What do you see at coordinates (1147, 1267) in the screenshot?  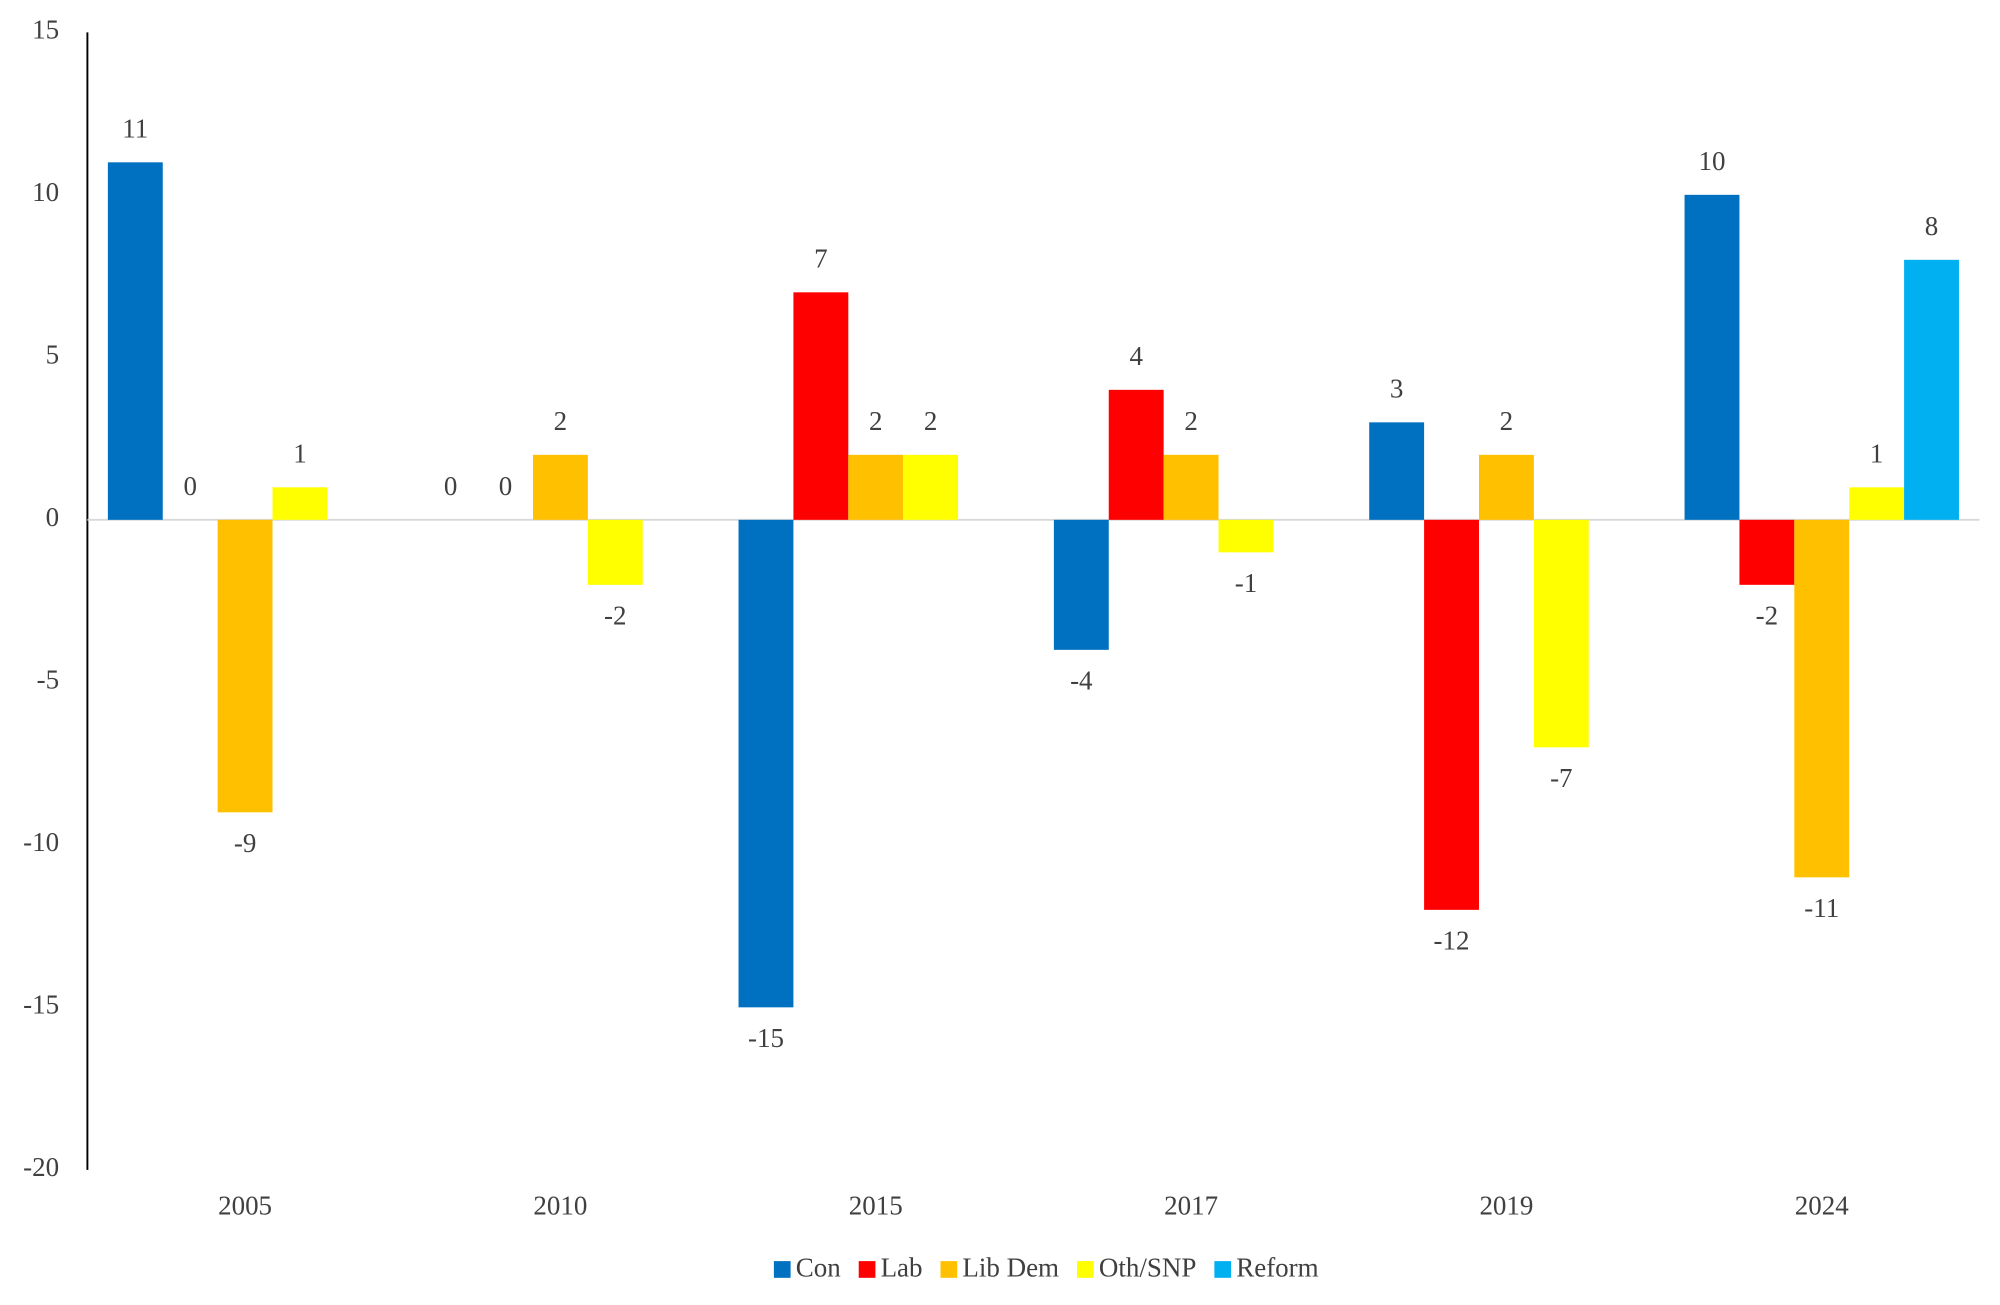 I see `legend-label: Oth/SNP` at bounding box center [1147, 1267].